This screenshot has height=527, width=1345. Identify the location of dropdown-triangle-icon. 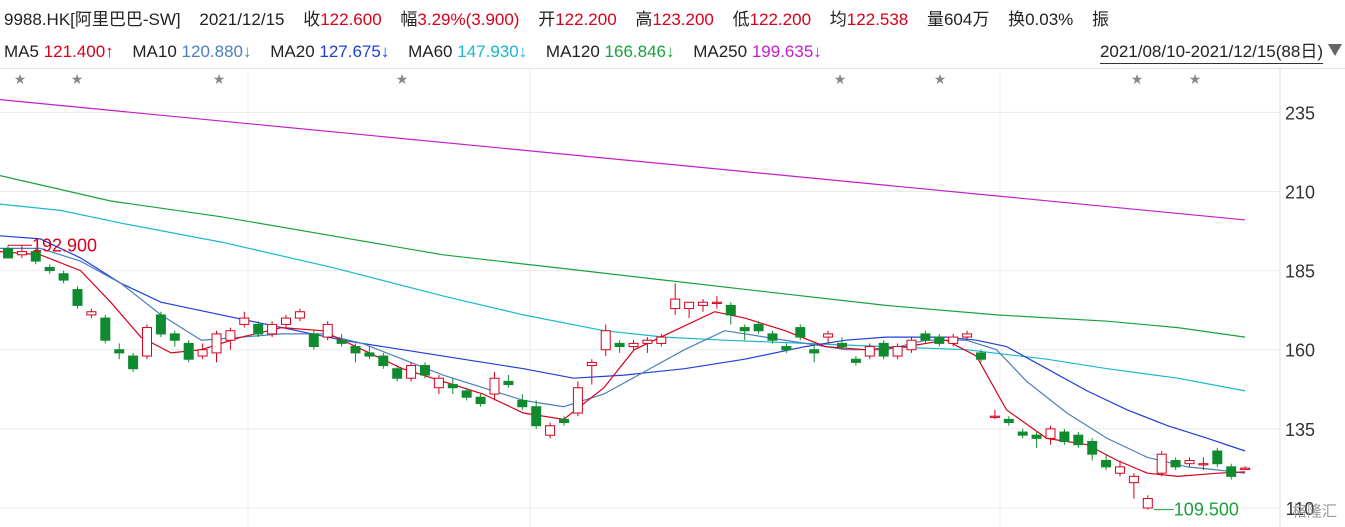
(1335, 50).